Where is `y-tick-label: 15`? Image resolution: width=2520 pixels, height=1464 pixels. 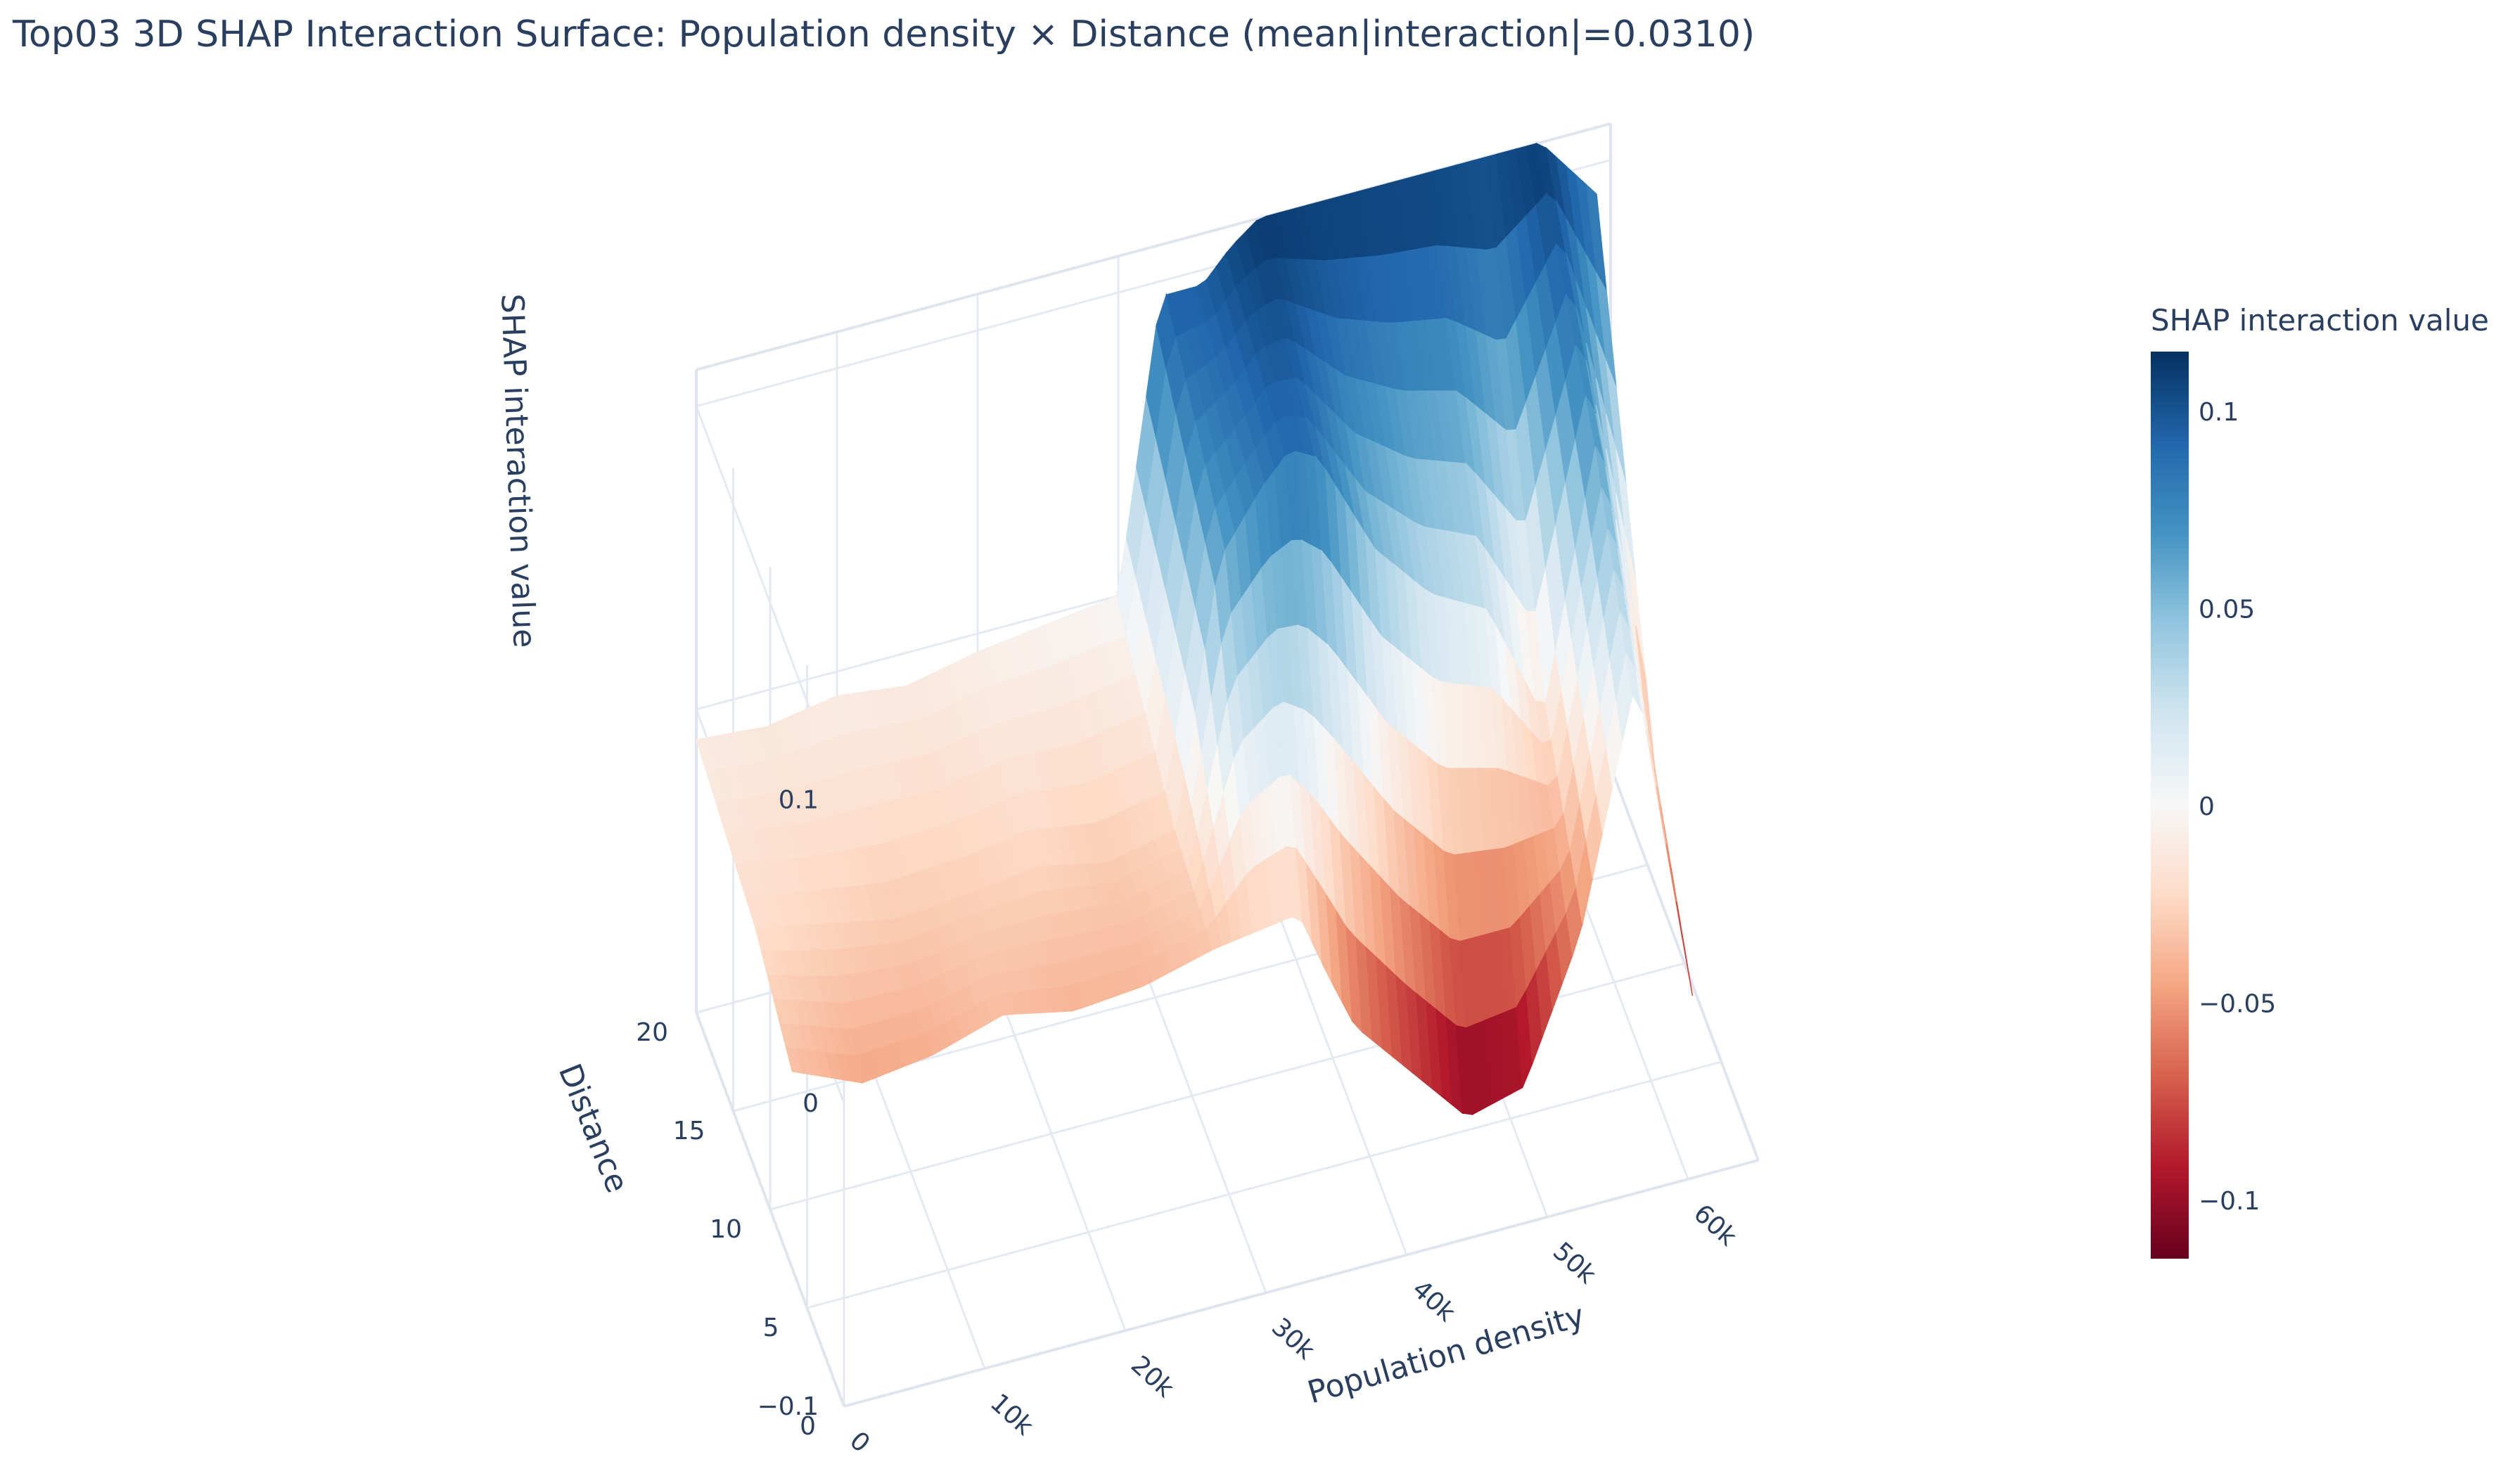
y-tick-label: 15 is located at coordinates (689, 1131).